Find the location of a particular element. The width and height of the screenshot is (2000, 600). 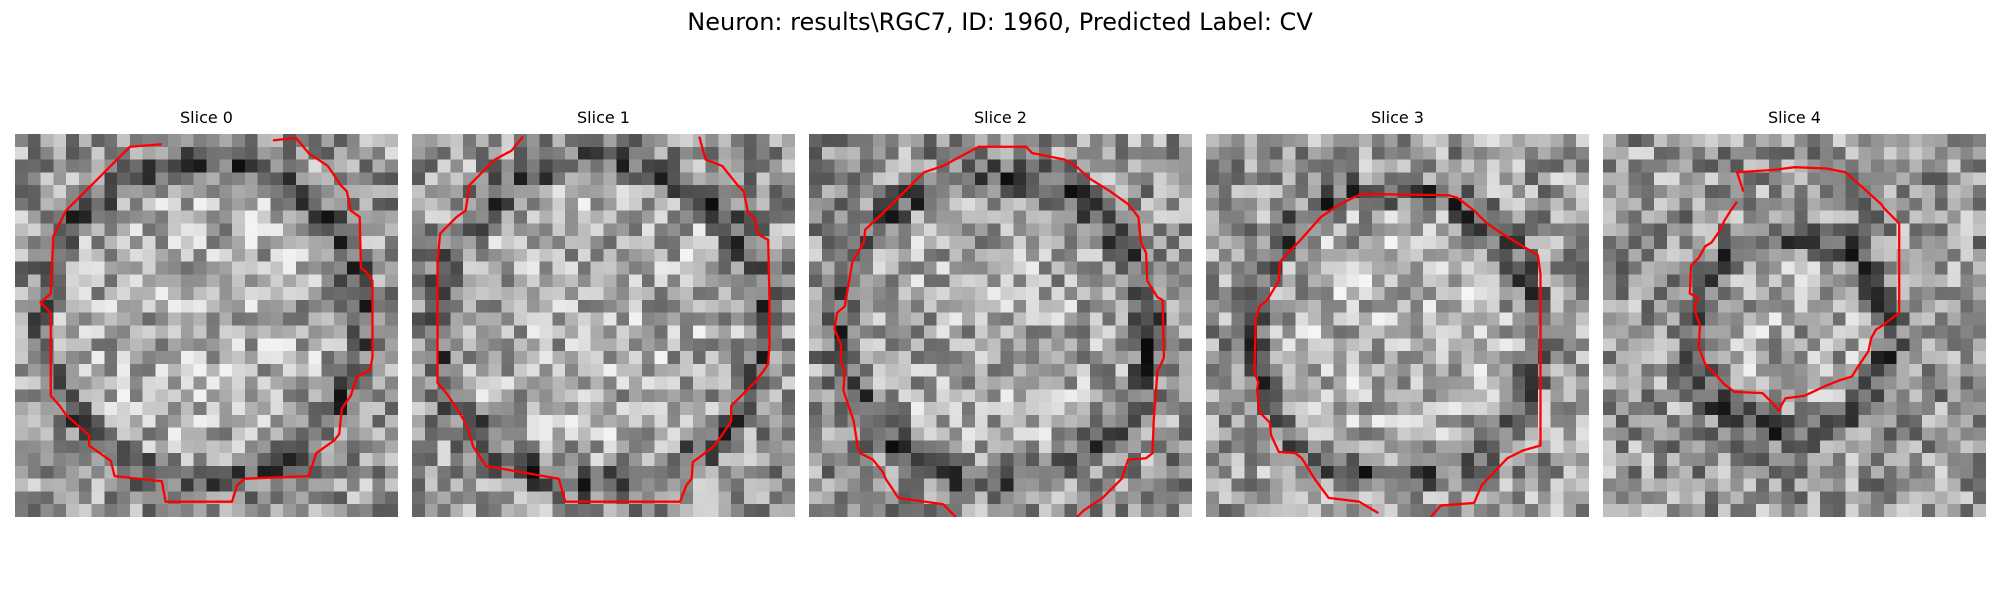

slice-title-2: Slice 2 is located at coordinates (1000, 117).